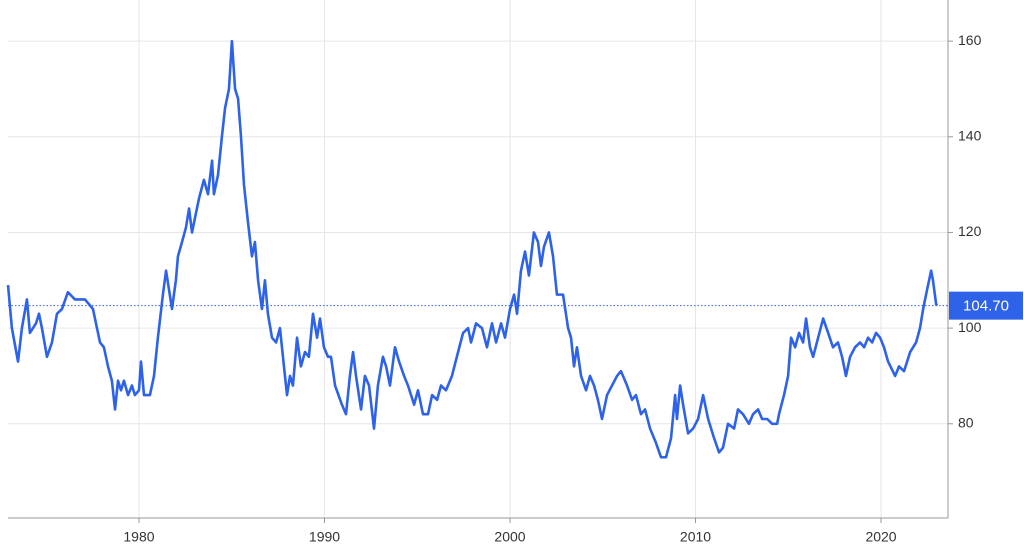 The width and height of the screenshot is (1024, 557). Describe the element at coordinates (880, 537) in the screenshot. I see `x-tick-label: 2020` at that location.